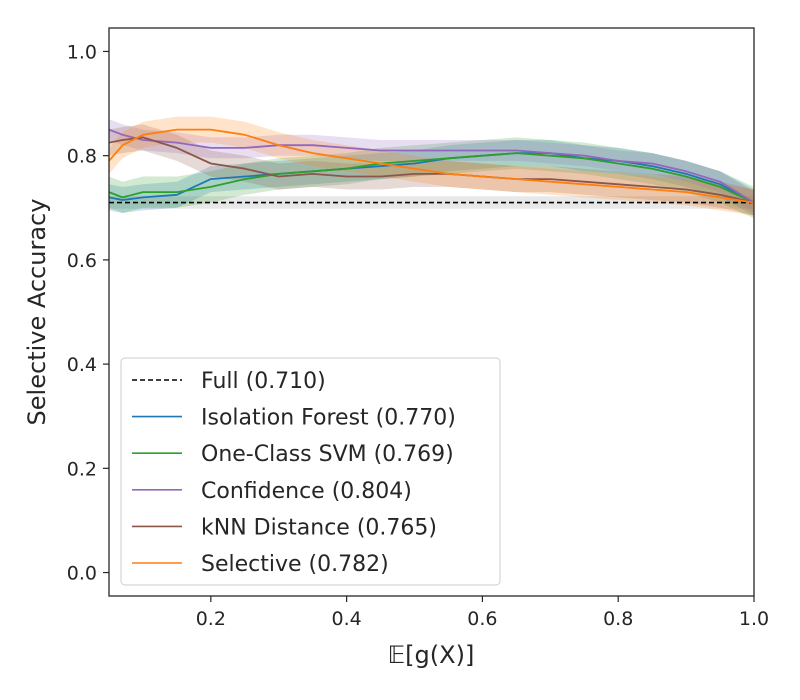 The image size is (800, 700). What do you see at coordinates (319, 527) in the screenshot?
I see `knn-distance-legend-label: kNN Distance (0.765)` at bounding box center [319, 527].